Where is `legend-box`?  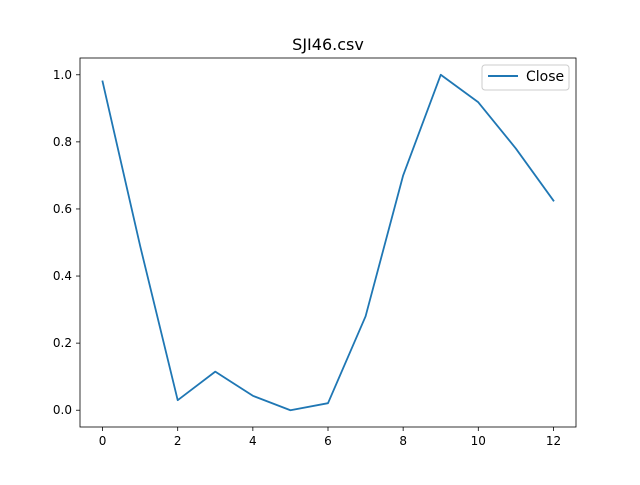 legend-box is located at coordinates (525, 77).